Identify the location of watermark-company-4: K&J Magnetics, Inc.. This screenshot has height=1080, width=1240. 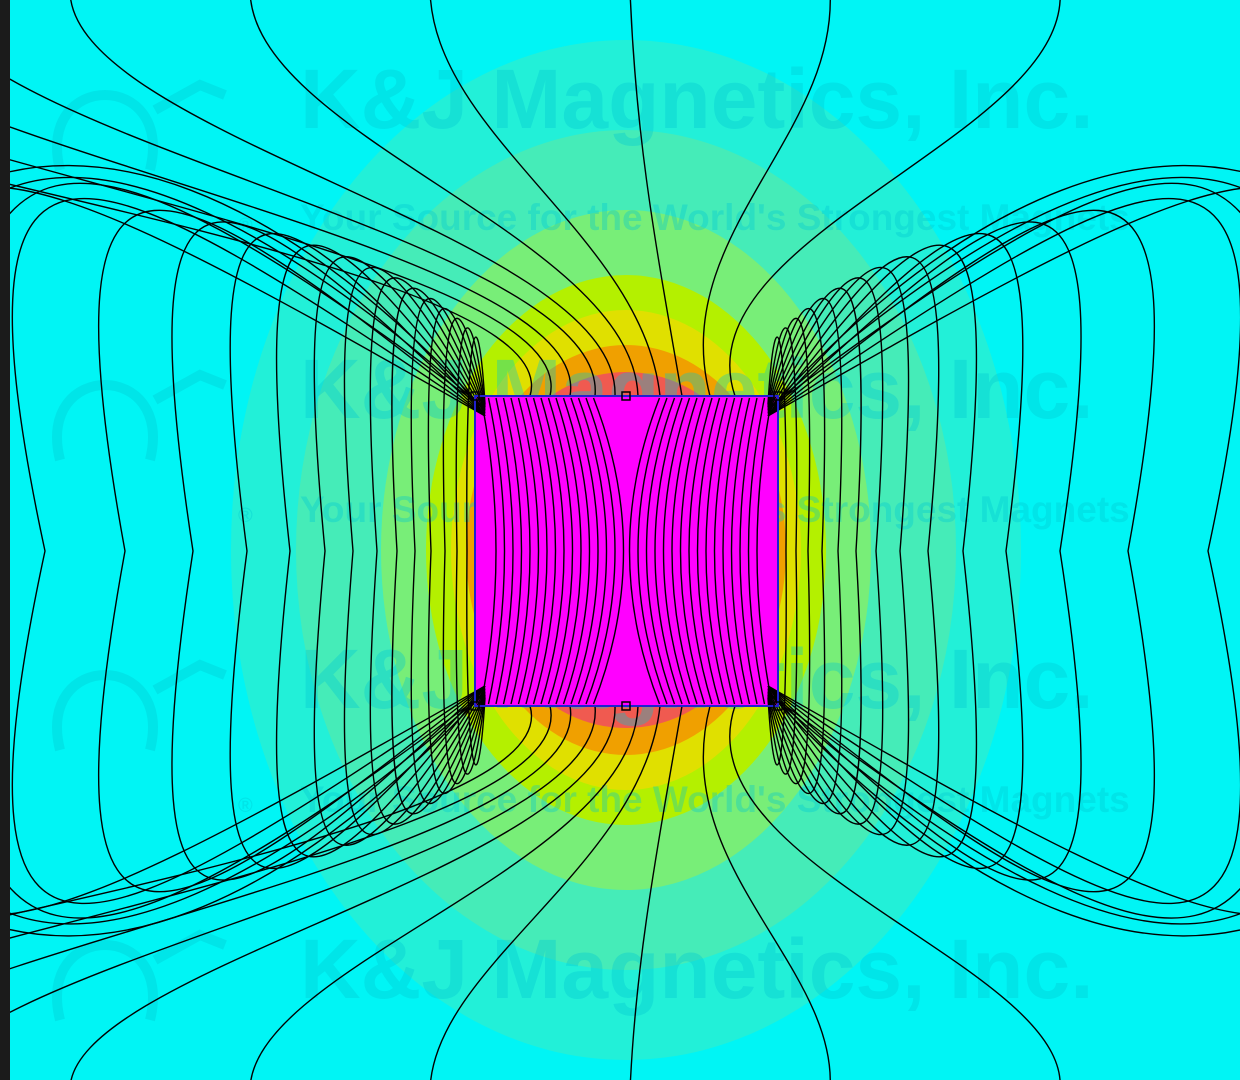
(697, 969).